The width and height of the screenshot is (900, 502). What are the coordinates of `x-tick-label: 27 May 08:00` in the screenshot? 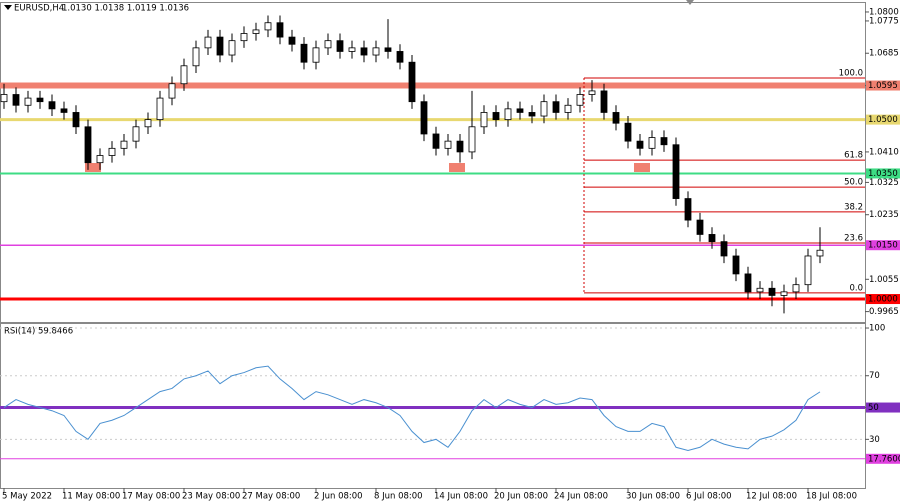 It's located at (271, 497).